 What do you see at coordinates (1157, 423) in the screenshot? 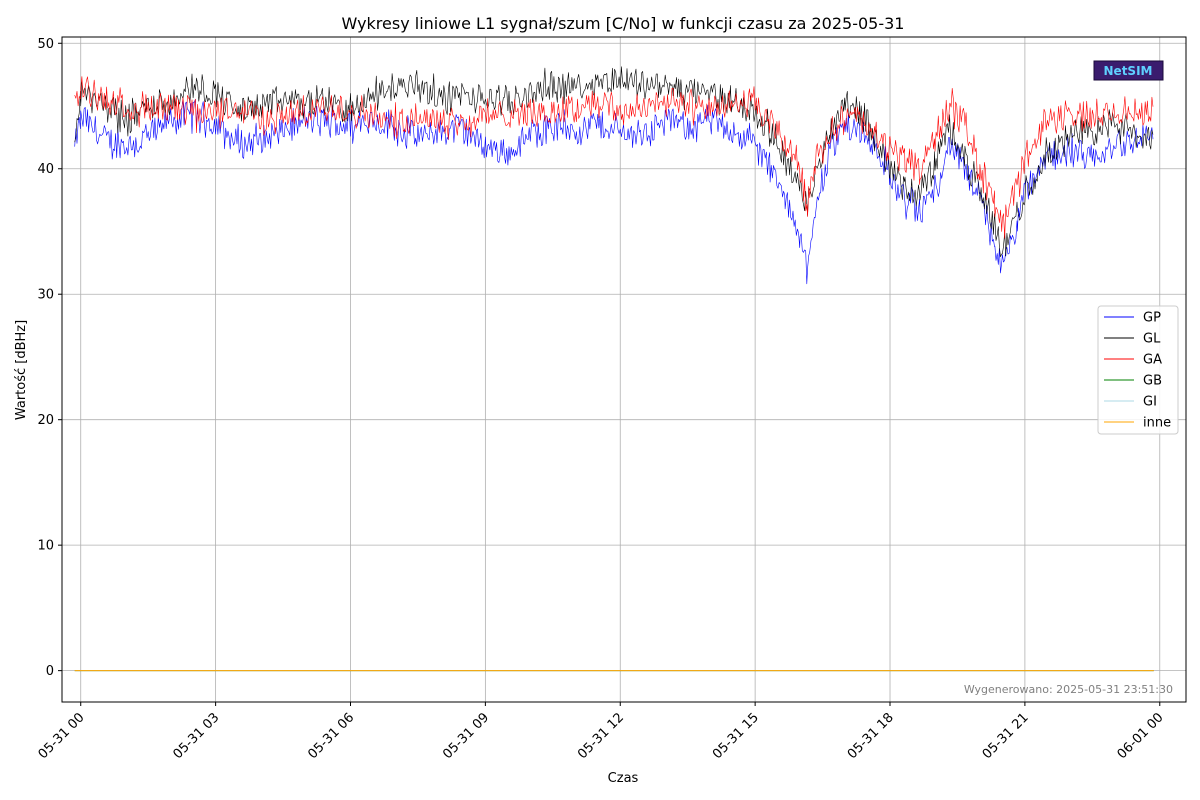
I see `legend-label: inne` at bounding box center [1157, 423].